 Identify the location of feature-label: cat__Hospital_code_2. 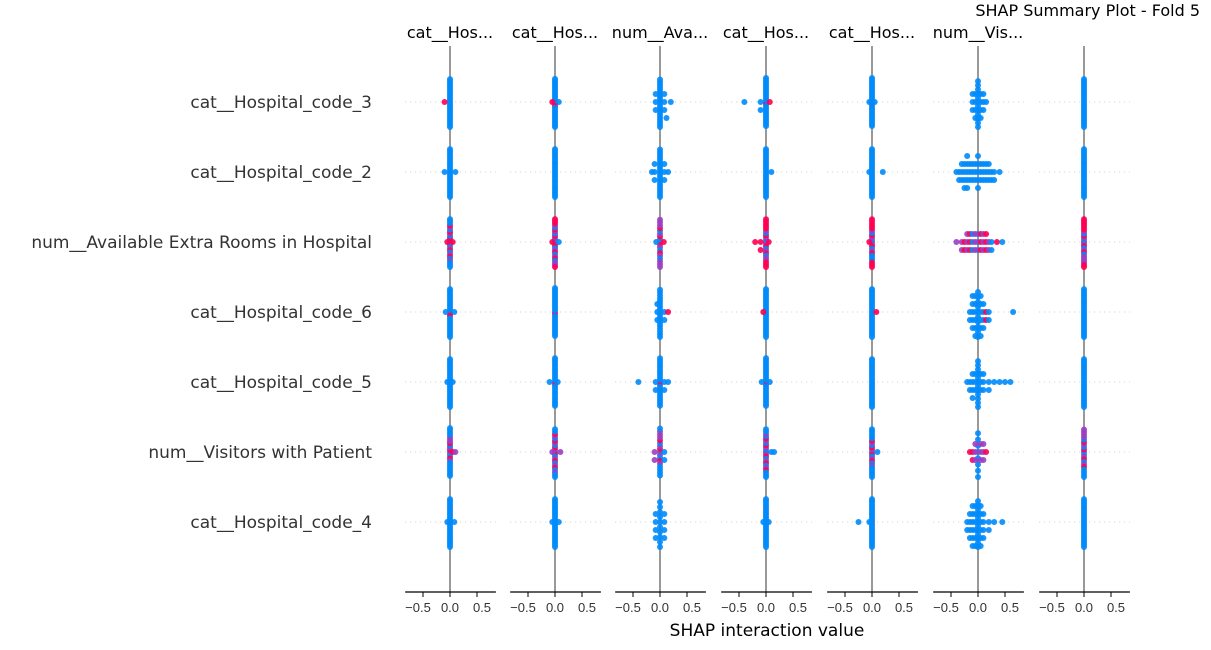
(281, 173).